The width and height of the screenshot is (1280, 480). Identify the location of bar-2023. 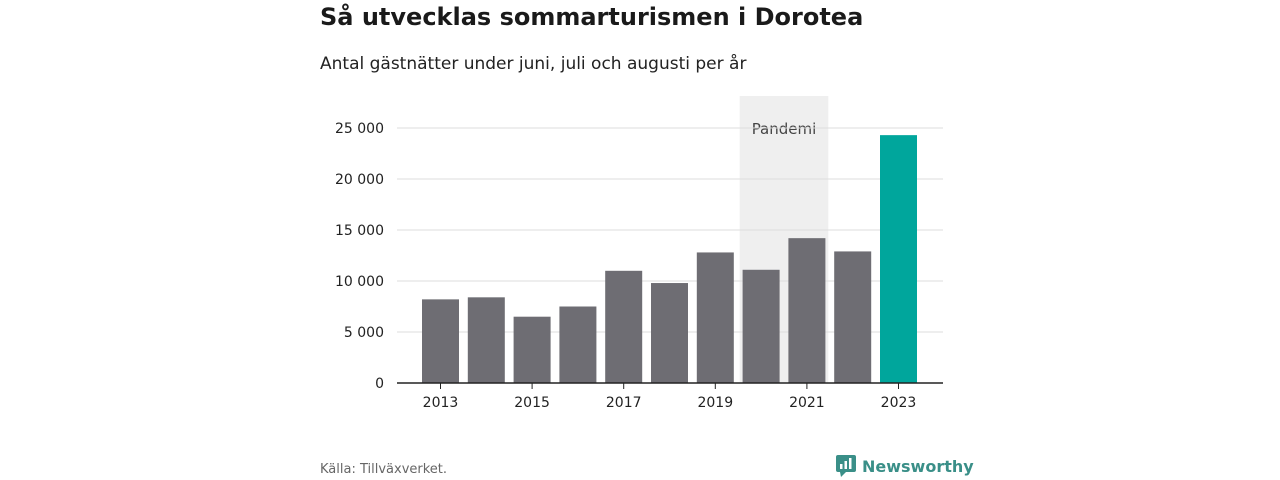
(898, 259).